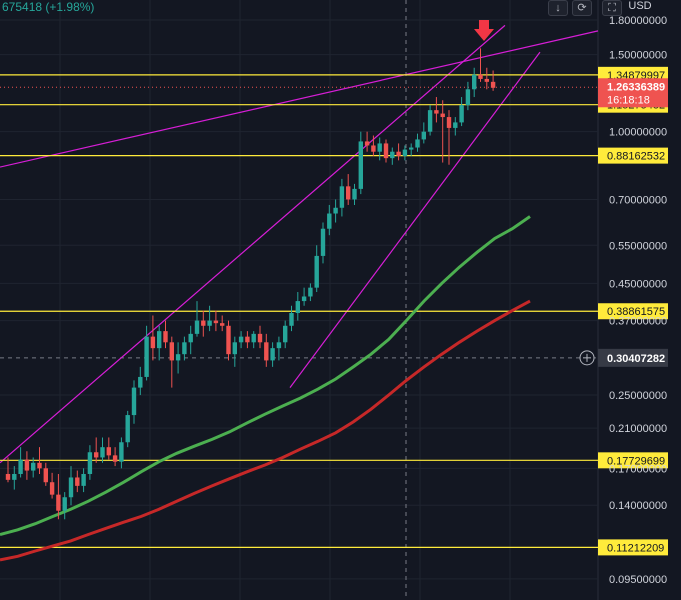 The height and width of the screenshot is (600, 681). I want to click on price-tick-label: 1.80000000, so click(638, 21).